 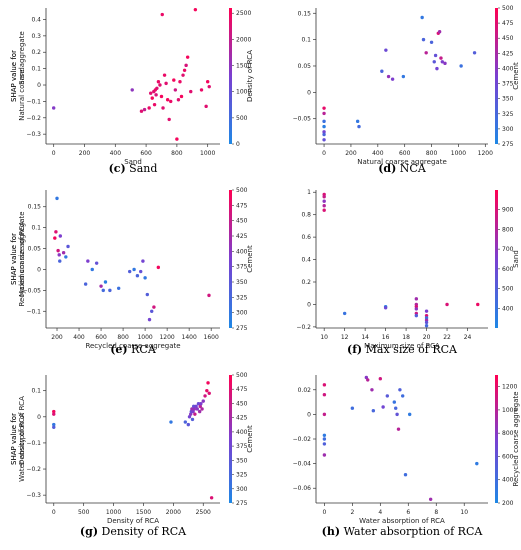 What do you see at coordinates (203, 512) in the screenshot?
I see `x-tick-label: 2500` at bounding box center [203, 512].